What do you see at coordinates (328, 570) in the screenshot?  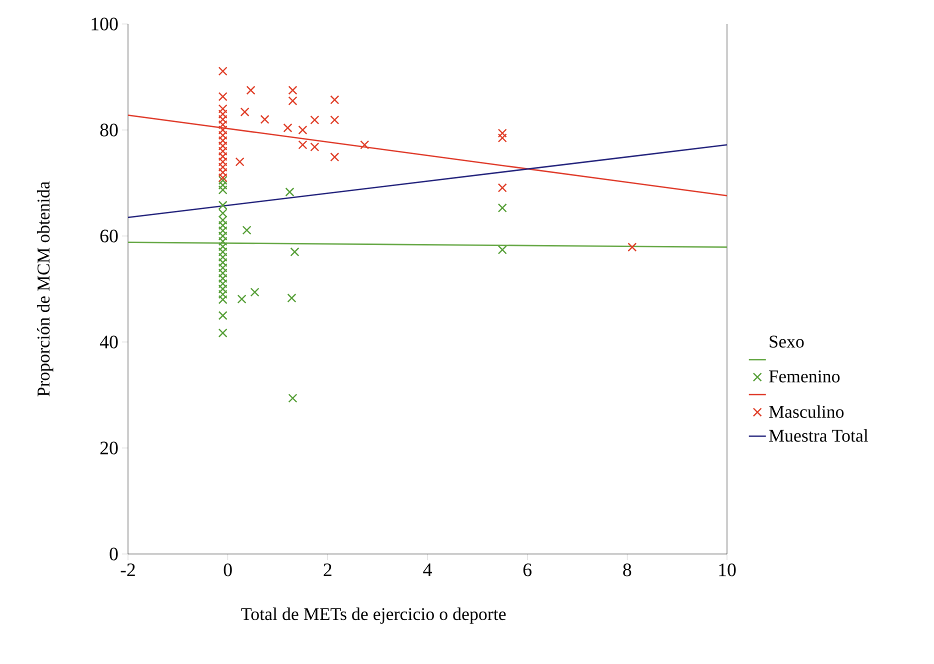 I see `x-tick-label: 2` at bounding box center [328, 570].